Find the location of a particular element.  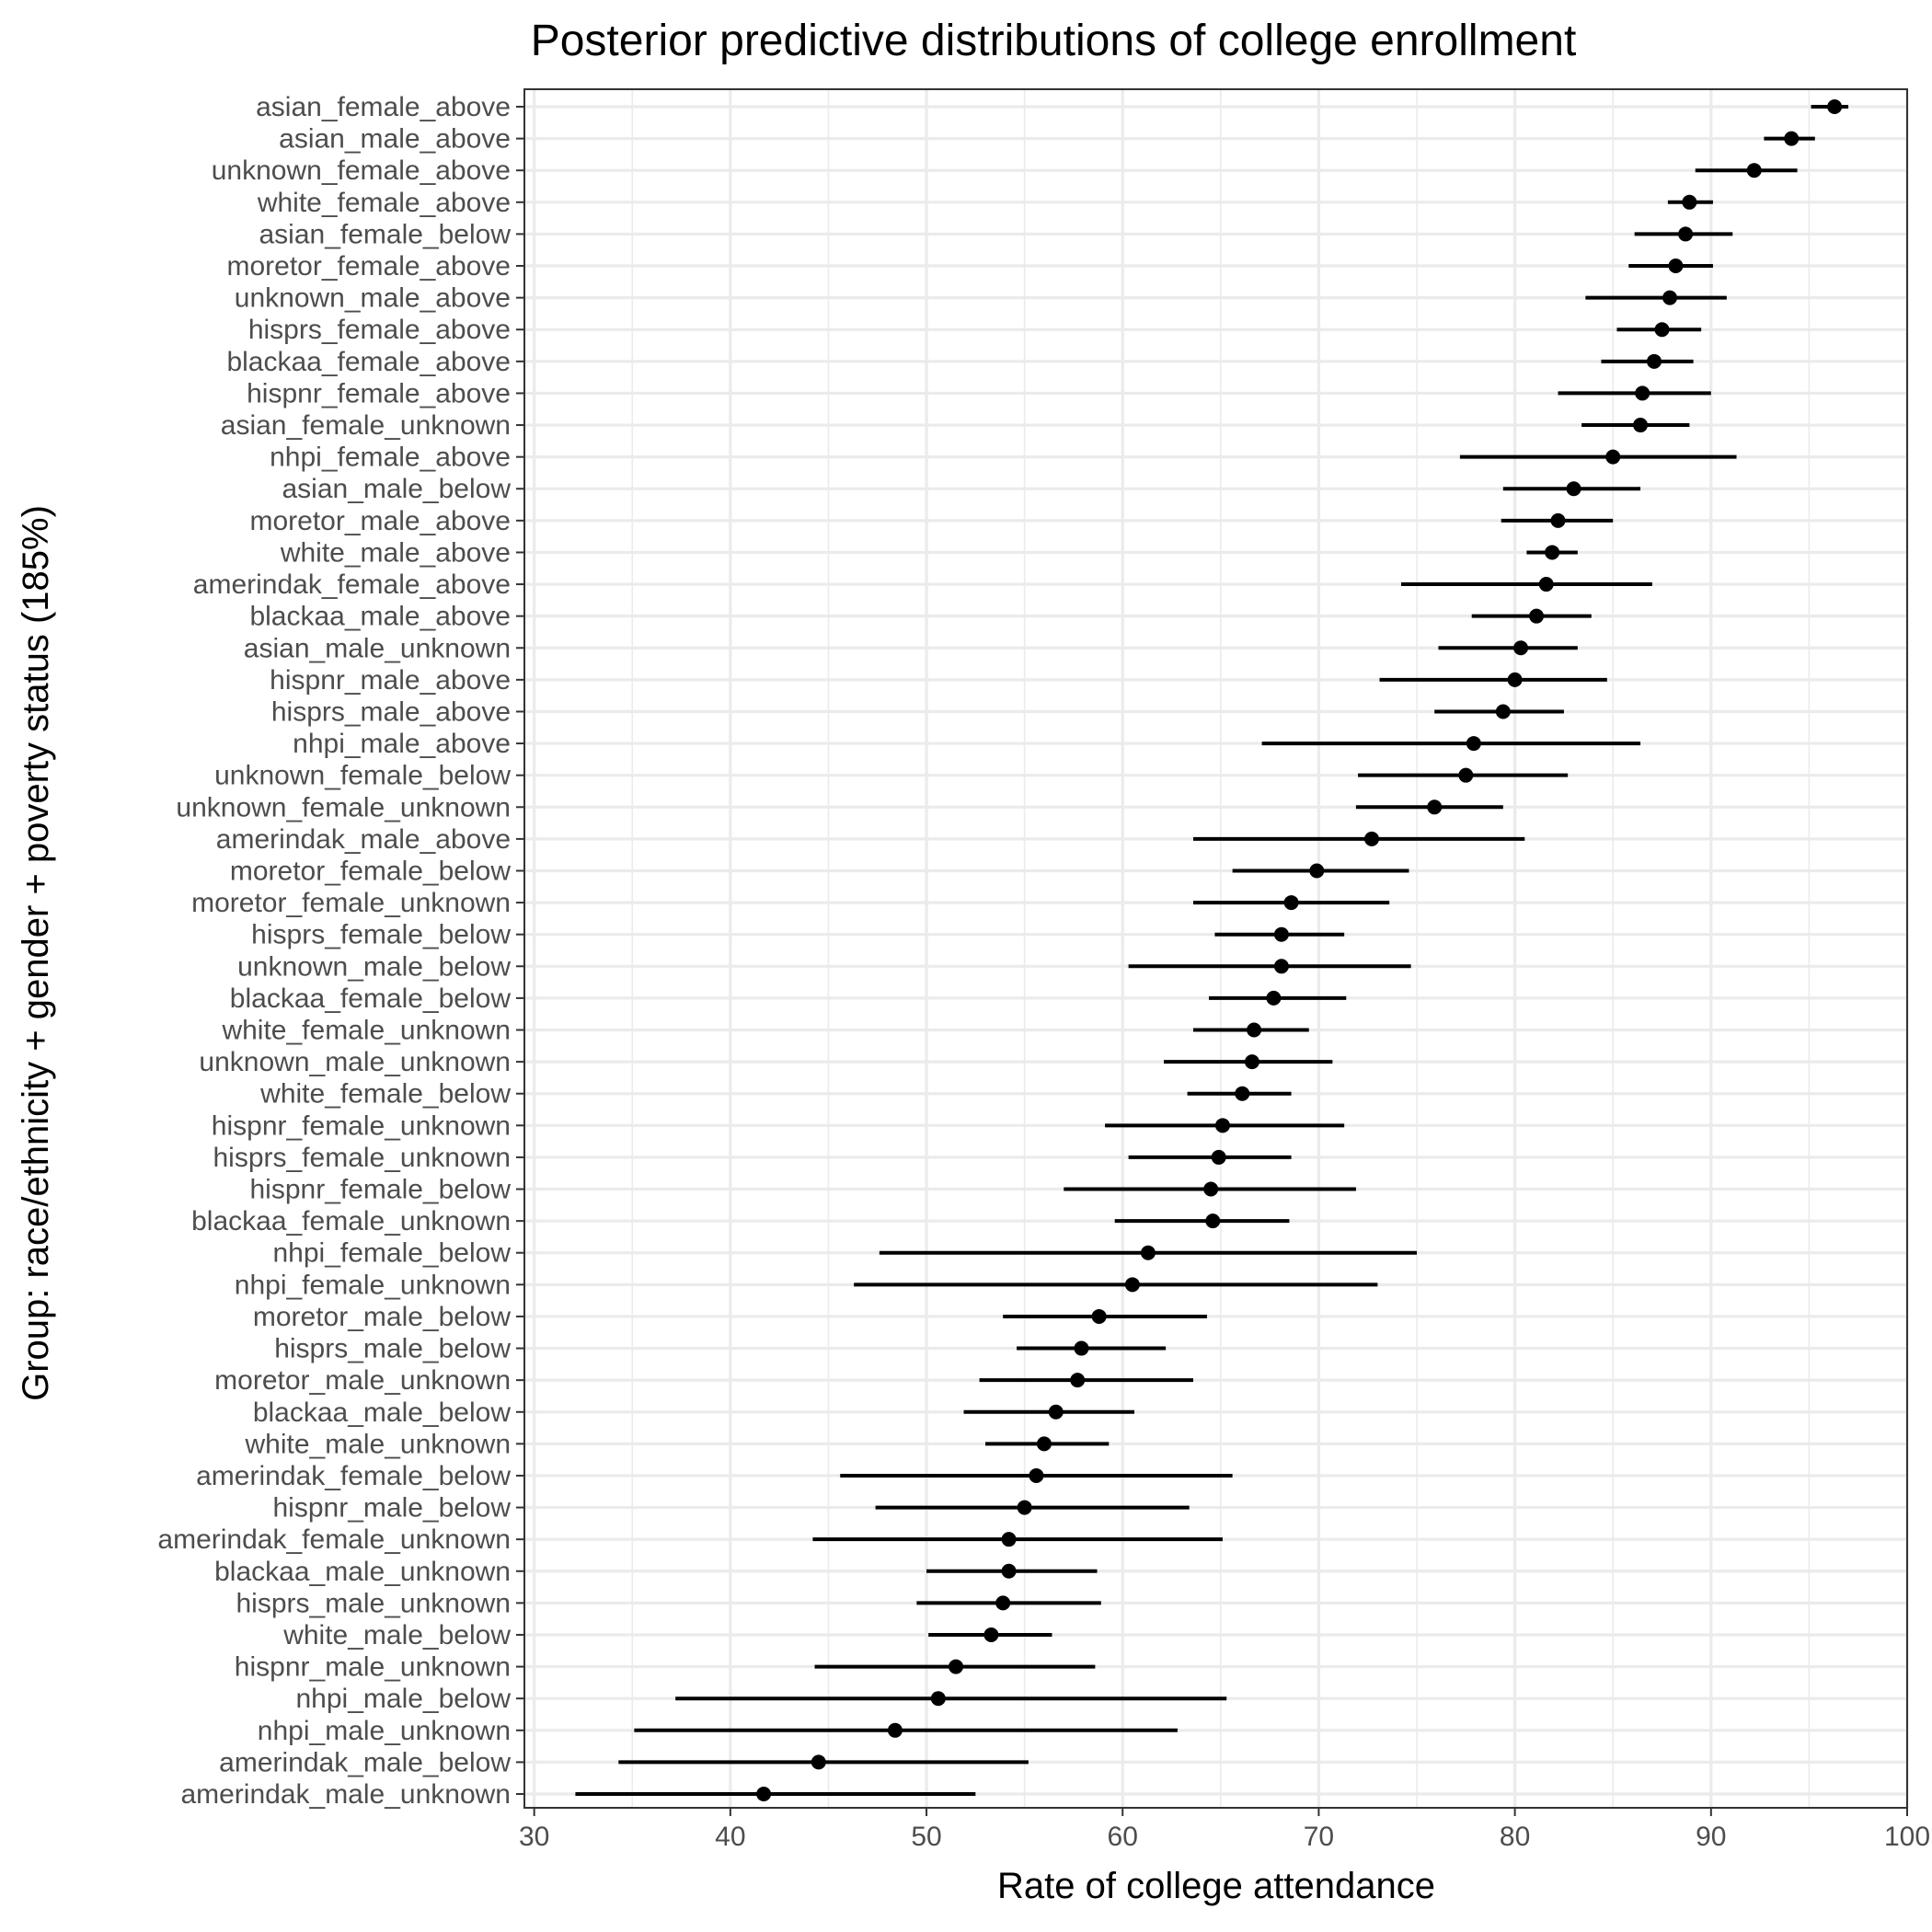

y-tick-label: white_female_above is located at coordinates (384, 203).